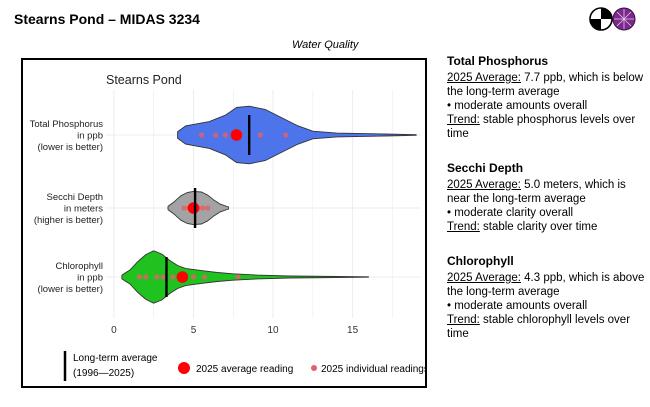 This screenshot has width=650, height=407. What do you see at coordinates (194, 330) in the screenshot?
I see `x-tick-label: 5` at bounding box center [194, 330].